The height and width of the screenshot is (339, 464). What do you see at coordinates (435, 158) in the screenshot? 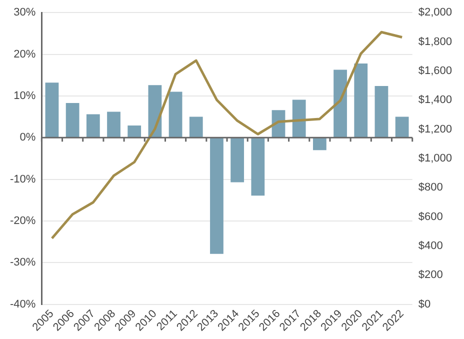
I see `y2-tick-label: $1,000` at bounding box center [435, 158].